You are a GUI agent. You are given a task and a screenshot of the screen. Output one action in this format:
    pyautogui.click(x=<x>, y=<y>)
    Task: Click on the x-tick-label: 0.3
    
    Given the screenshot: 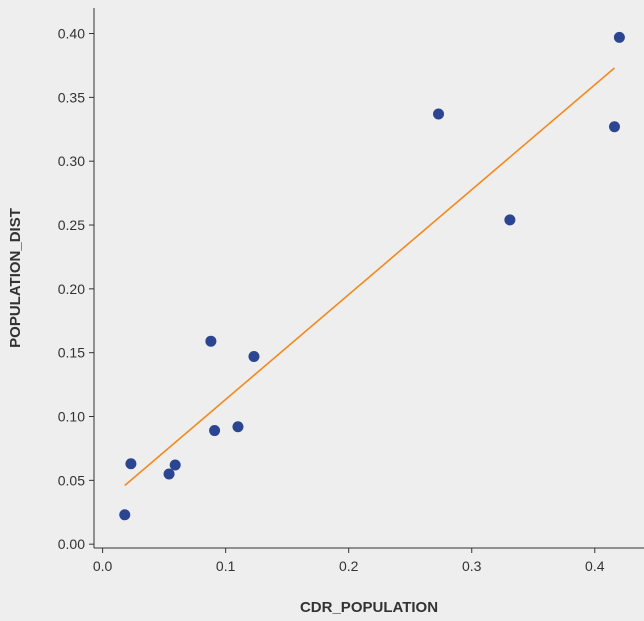 What is the action you would take?
    pyautogui.click(x=472, y=566)
    